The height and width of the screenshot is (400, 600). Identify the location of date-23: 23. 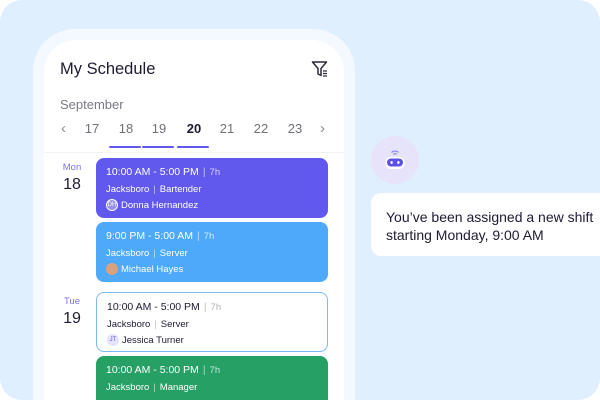
(295, 128).